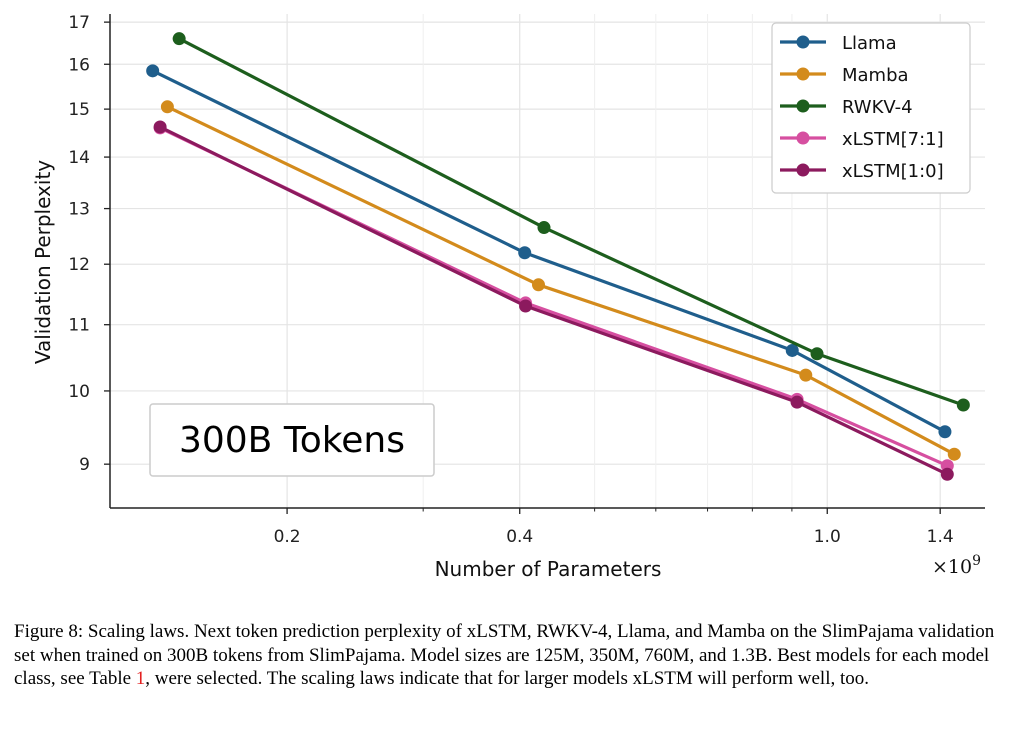 The image size is (1022, 739). Describe the element at coordinates (869, 43) in the screenshot. I see `legend-label: Llama` at that location.